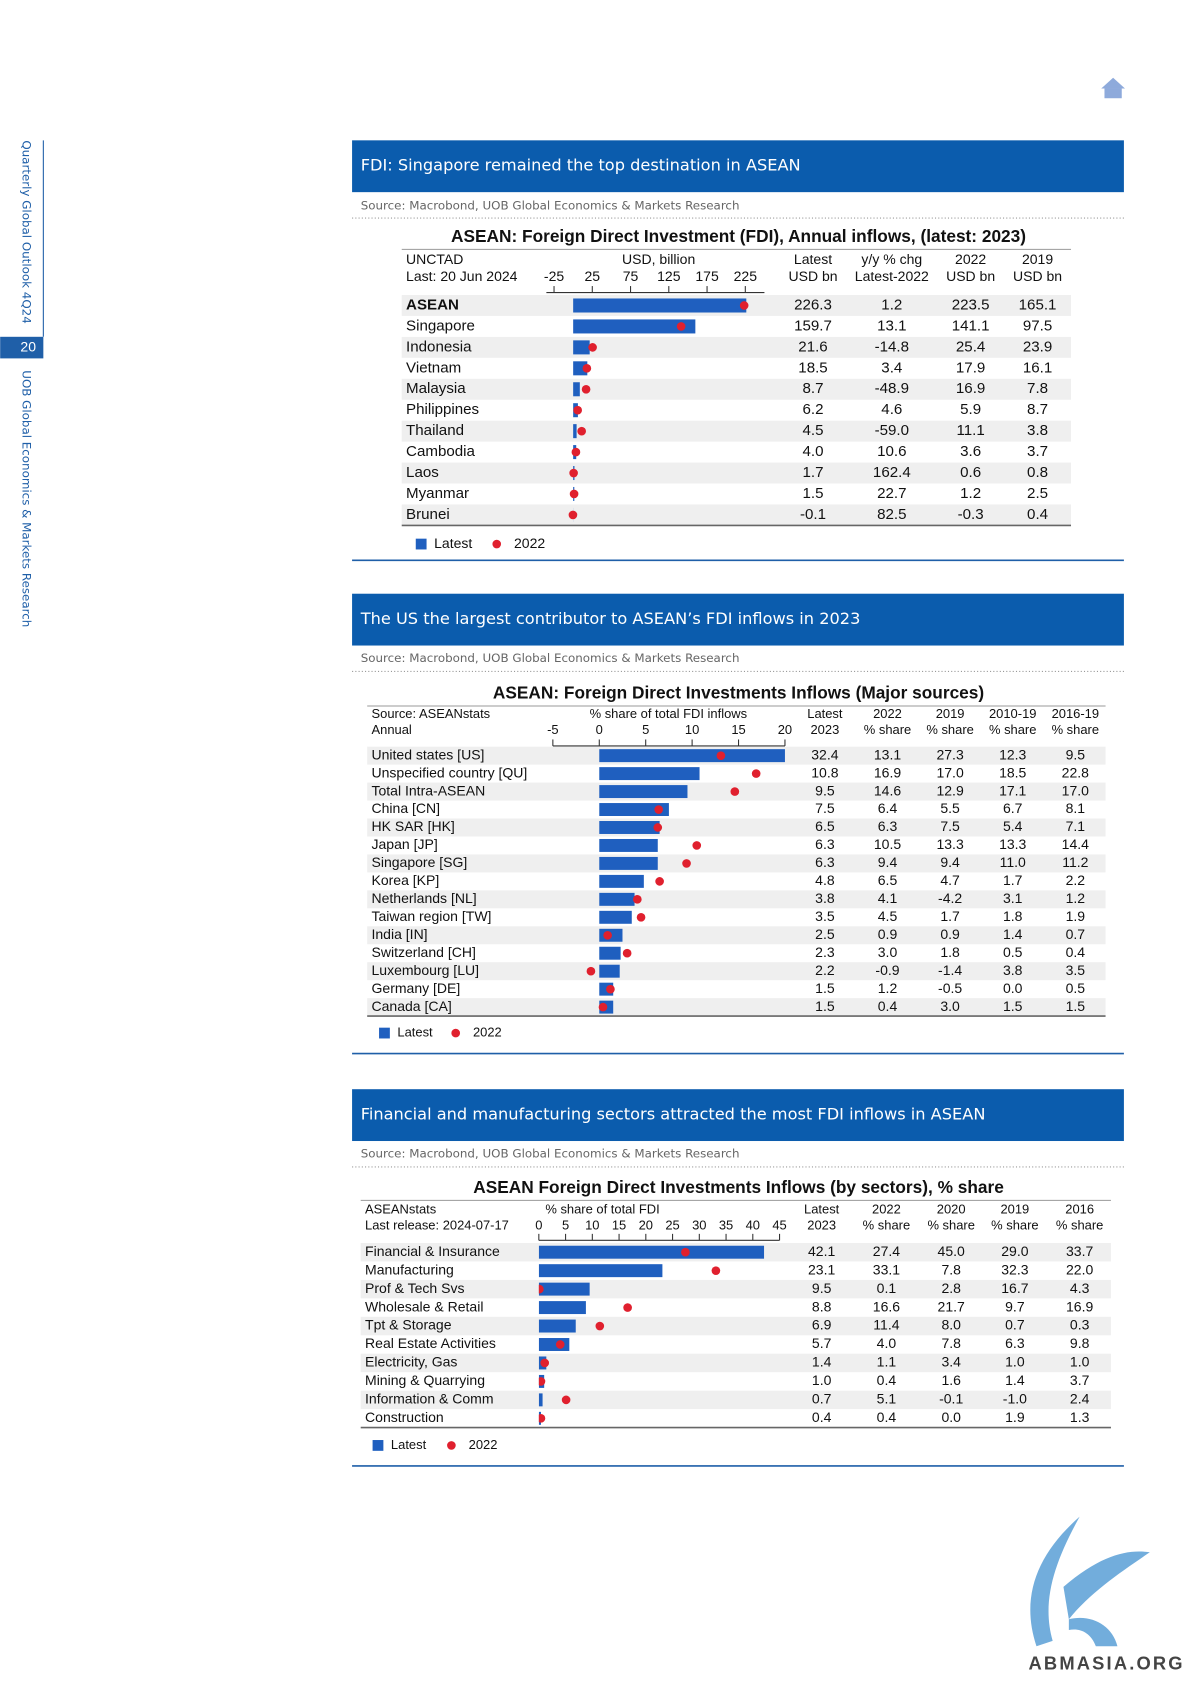  What do you see at coordinates (692, 729) in the screenshot?
I see `x-tick-label: 10` at bounding box center [692, 729].